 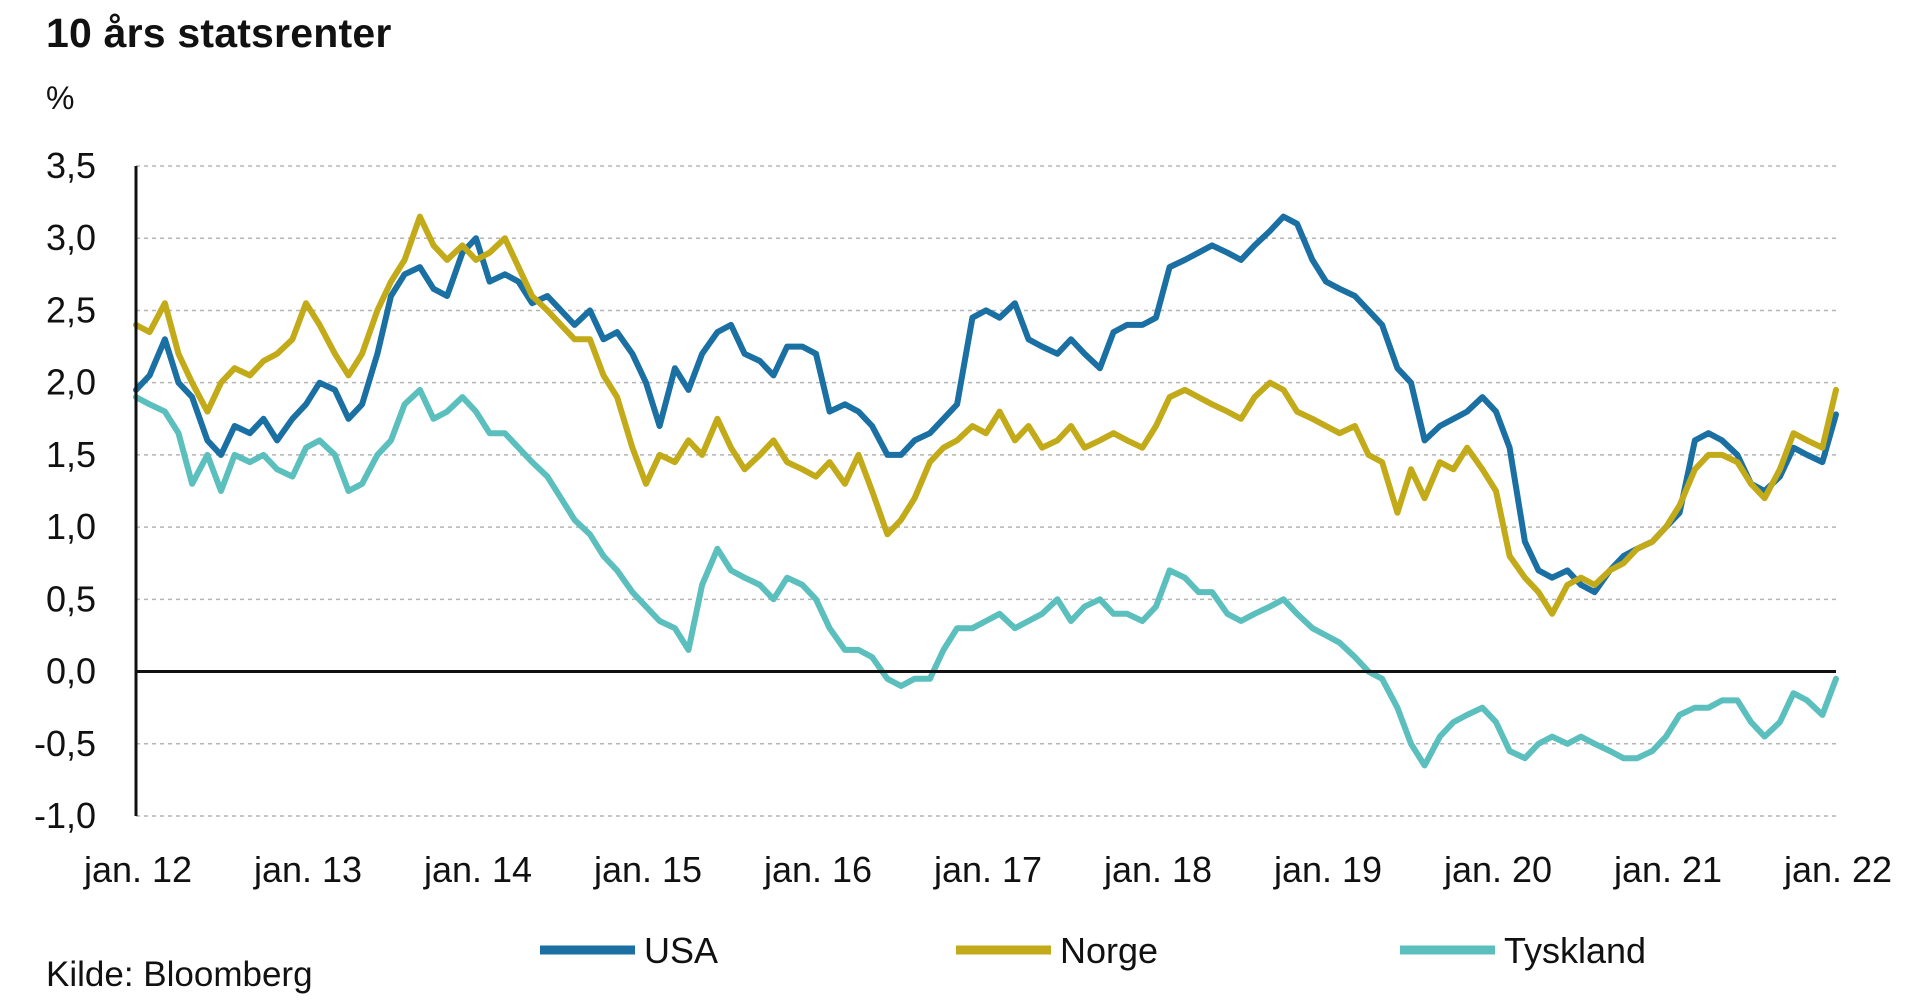 What do you see at coordinates (1667, 869) in the screenshot?
I see `x-tick-label: jan. 21` at bounding box center [1667, 869].